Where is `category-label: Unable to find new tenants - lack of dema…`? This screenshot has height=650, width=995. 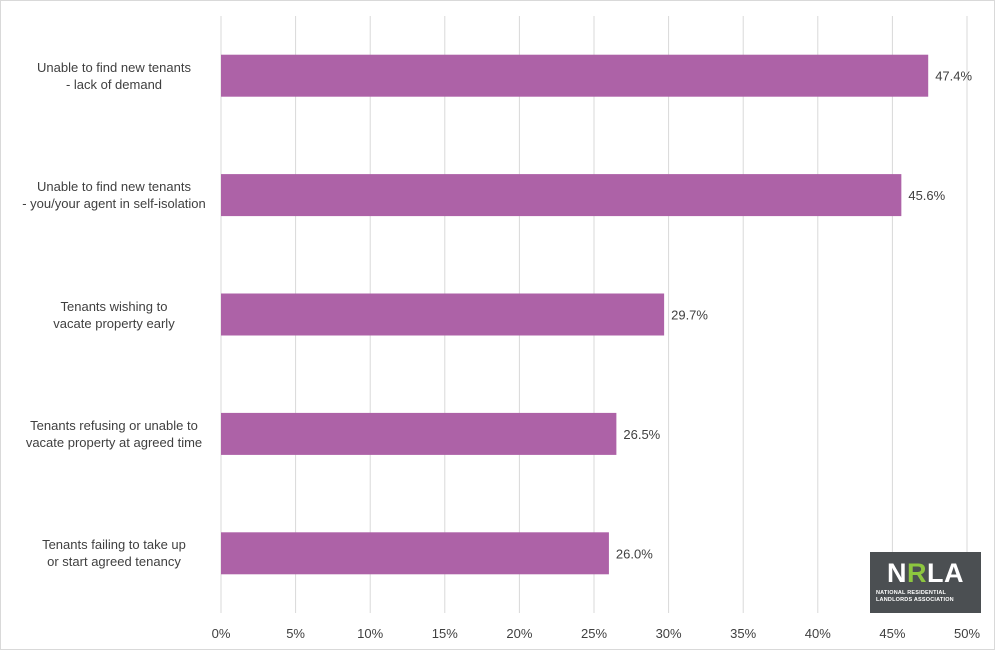 category-label: Unable to find new tenants - lack of dema… is located at coordinates (114, 76).